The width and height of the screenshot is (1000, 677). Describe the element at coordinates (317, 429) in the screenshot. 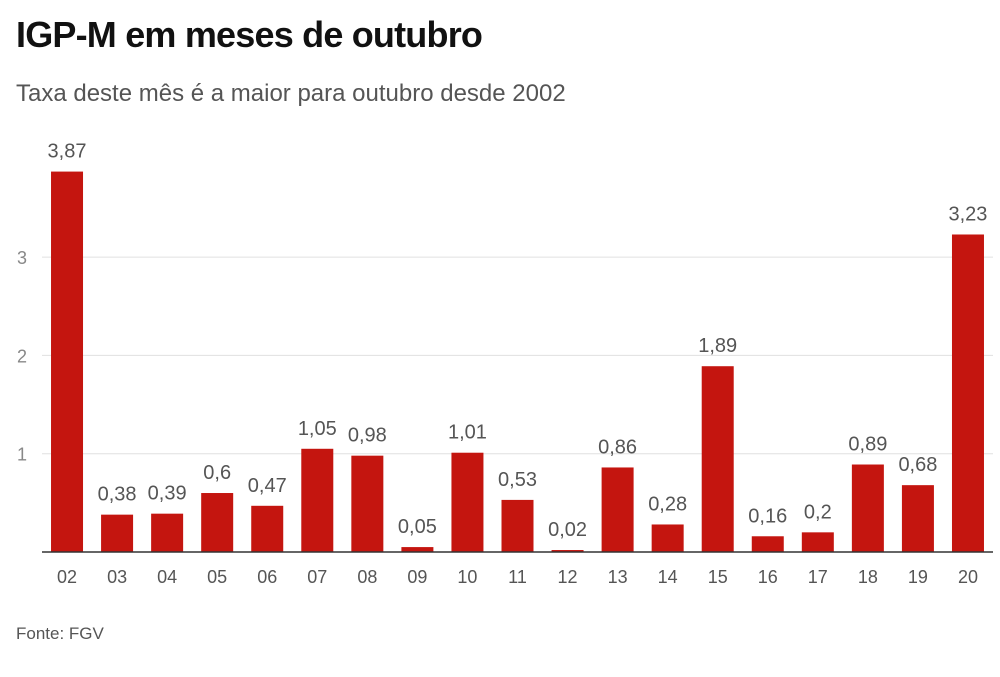

I see `data-label: 1,05` at that location.